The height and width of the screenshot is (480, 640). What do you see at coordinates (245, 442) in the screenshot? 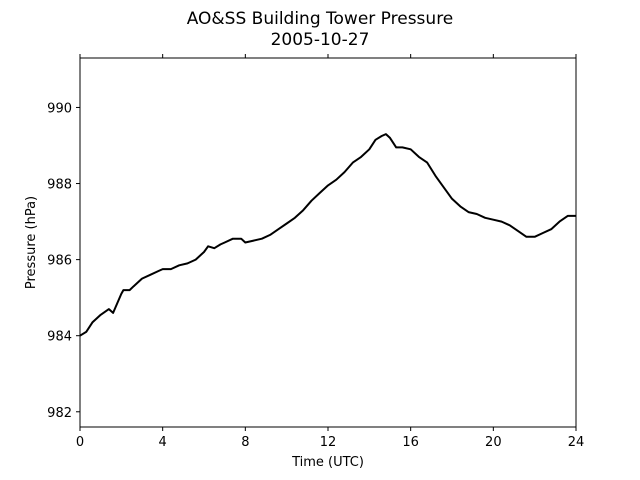
I see `x-tick-label: 8` at bounding box center [245, 442].